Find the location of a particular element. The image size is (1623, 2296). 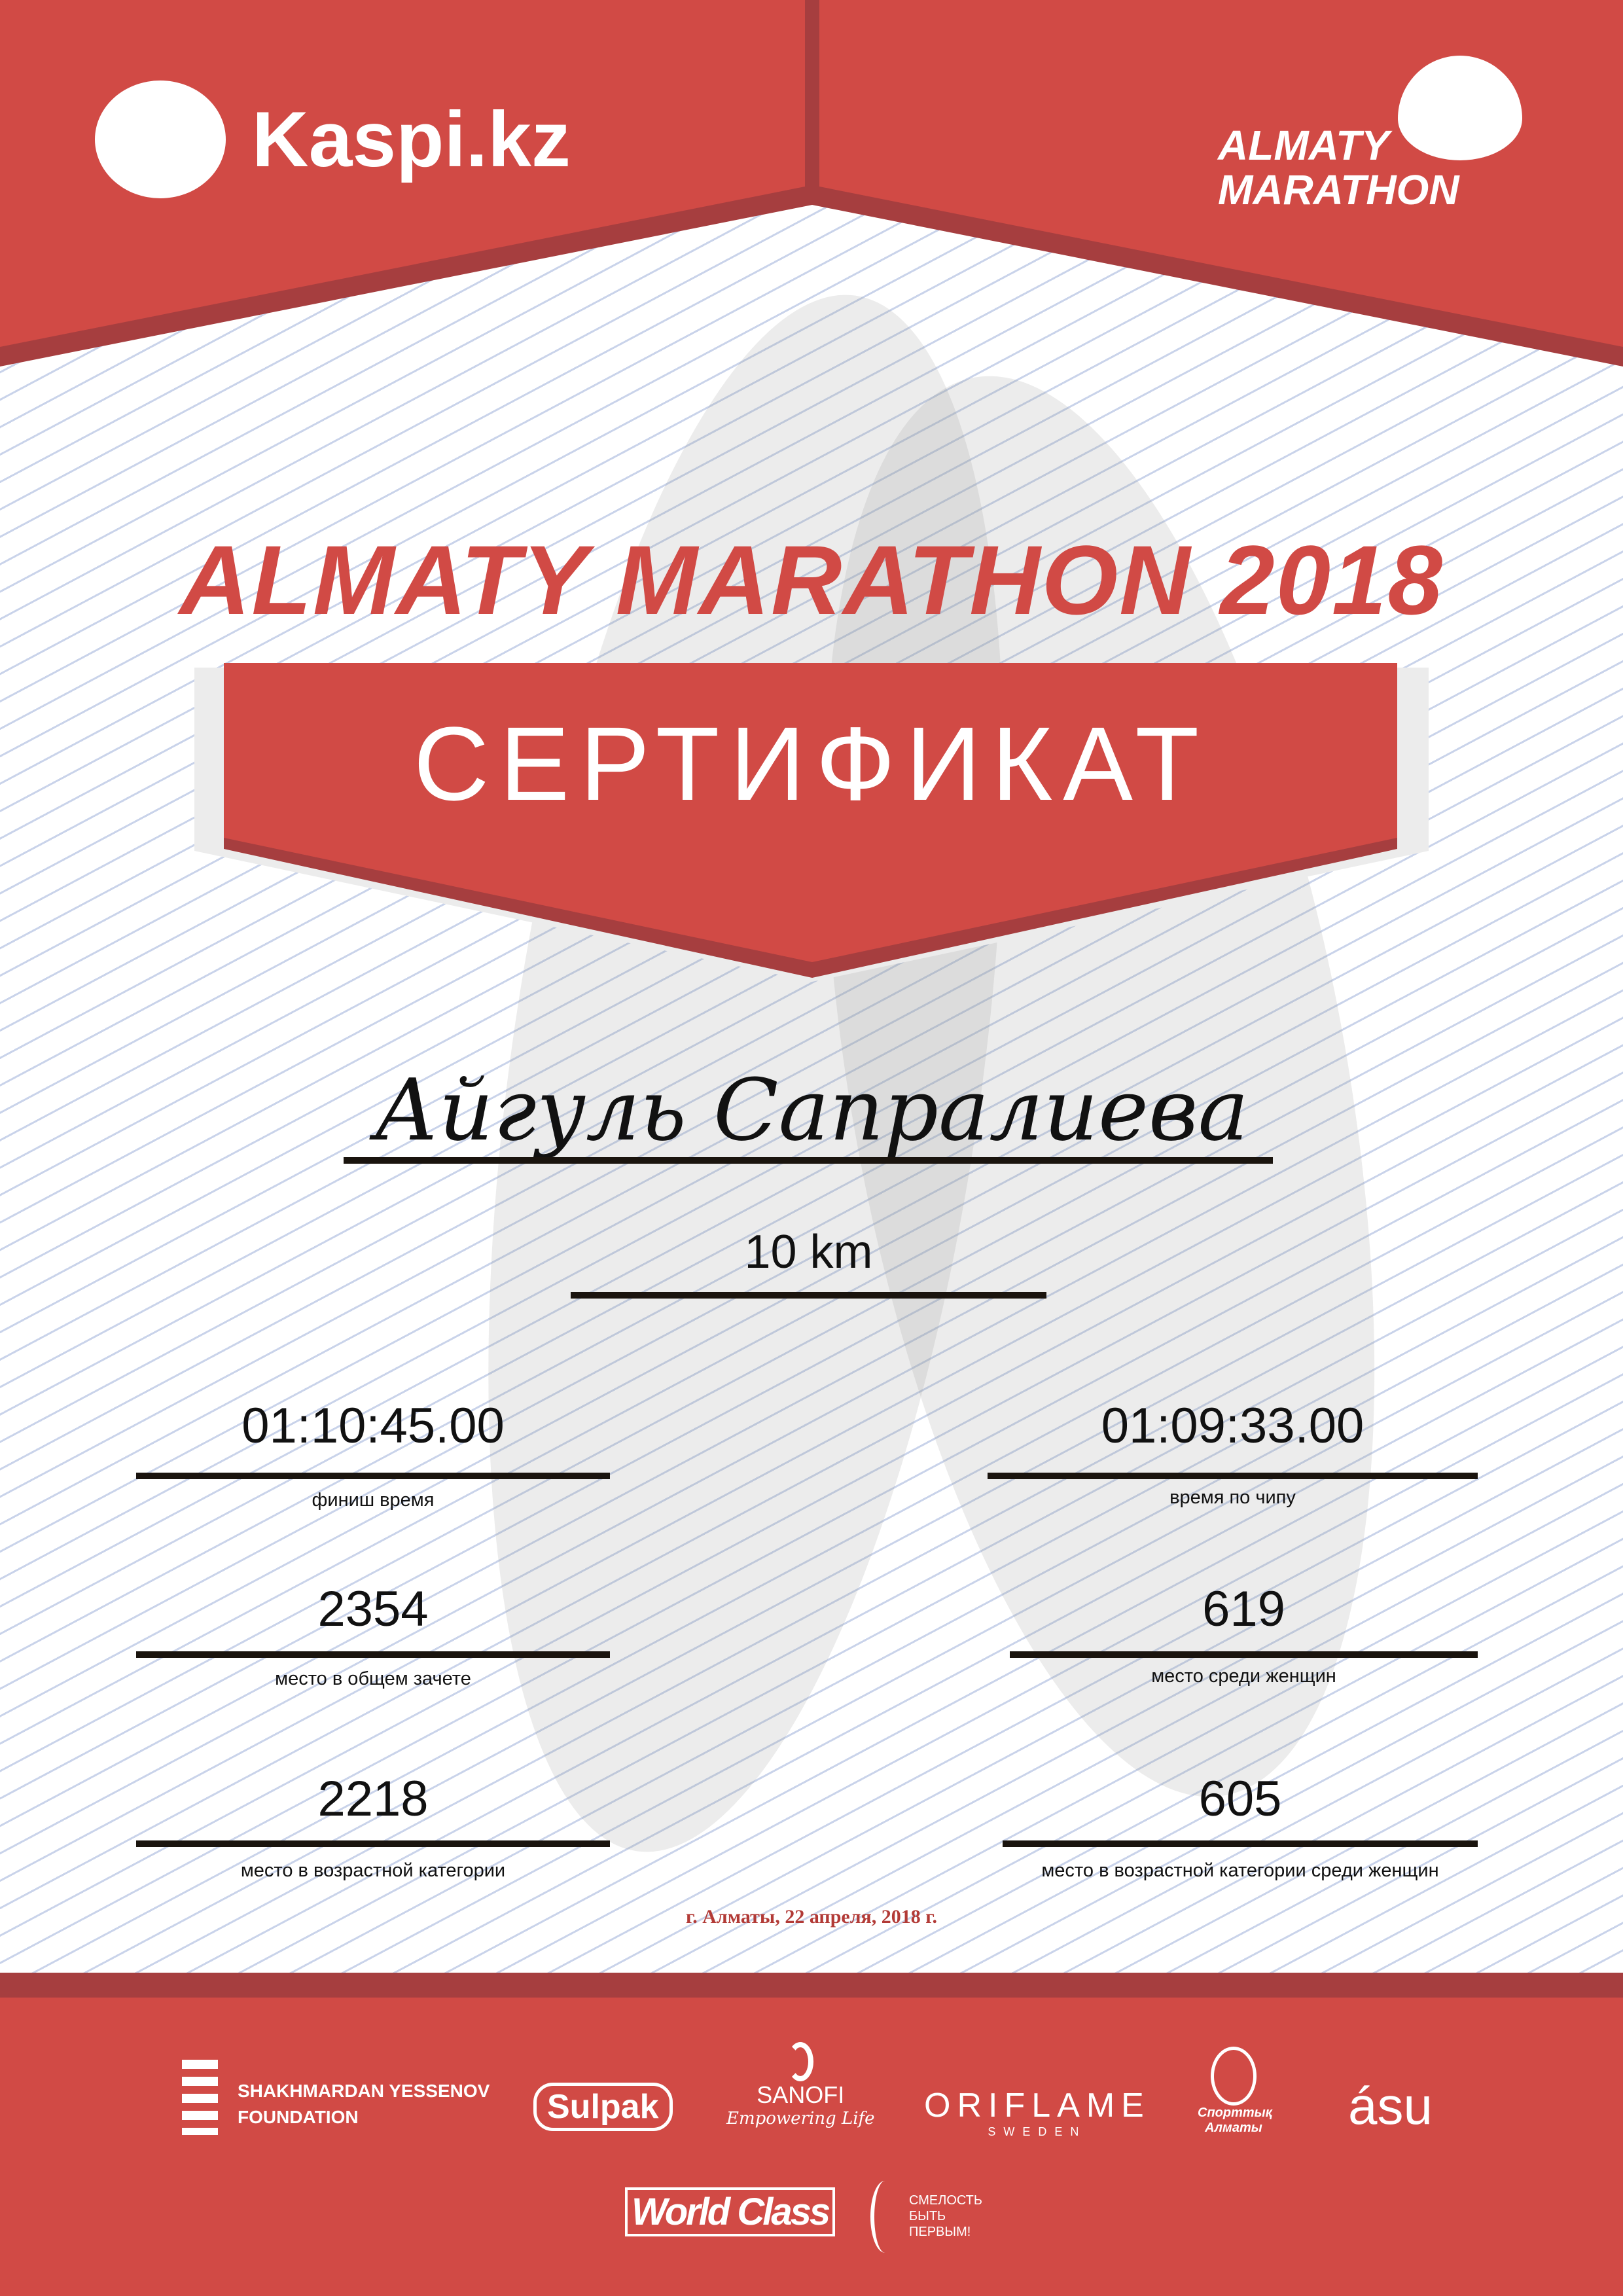

figure-icon is located at coordinates (885, 2217).